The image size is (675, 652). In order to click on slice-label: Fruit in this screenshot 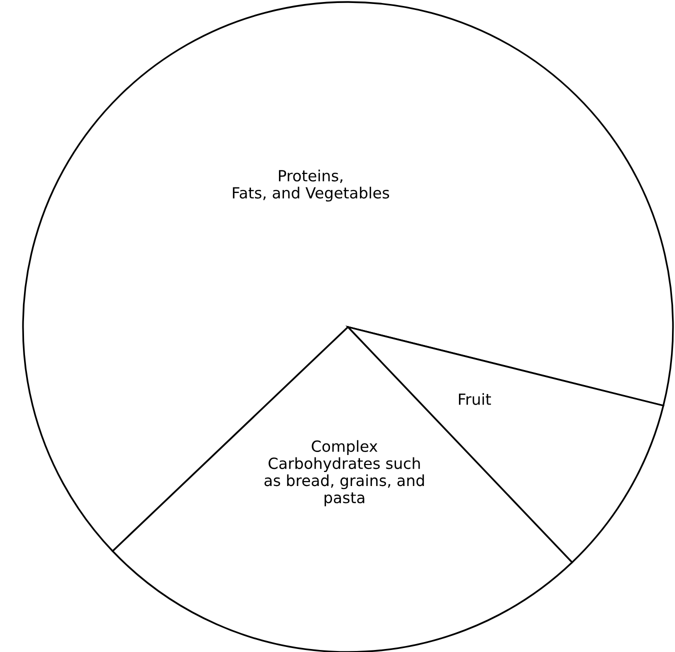, I will do `click(474, 399)`.